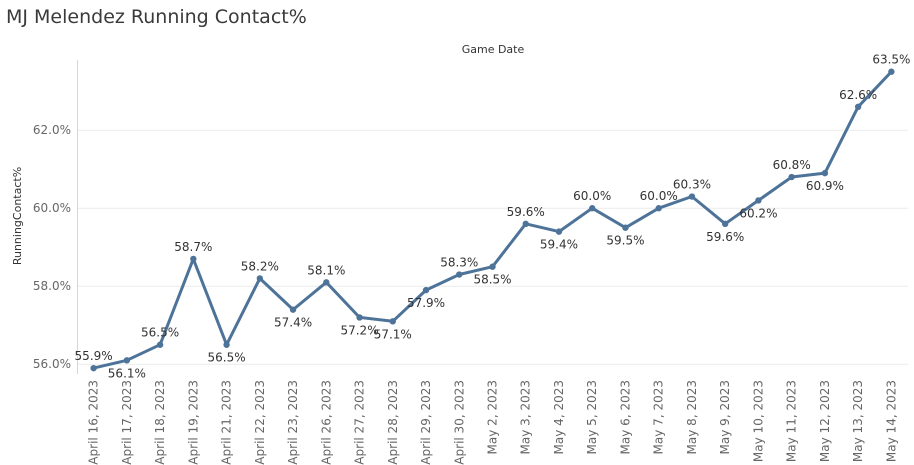 The width and height of the screenshot is (914, 465). Describe the element at coordinates (393, 334) in the screenshot. I see `data-label: 57.1%` at that location.